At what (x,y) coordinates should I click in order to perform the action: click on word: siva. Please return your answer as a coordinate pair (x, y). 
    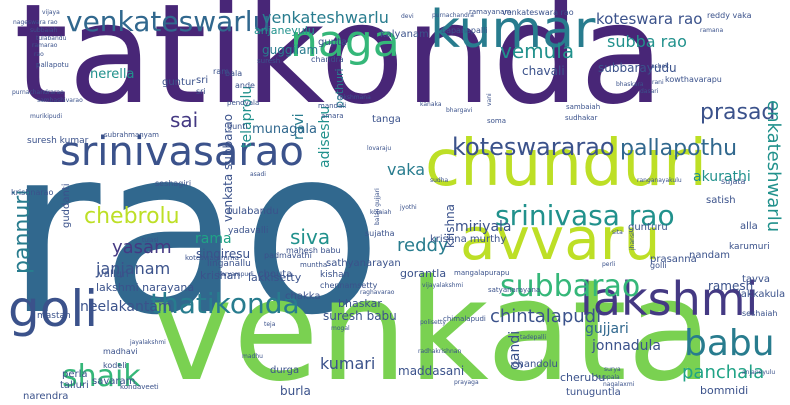
    Looking at the image, I should click on (310, 237).